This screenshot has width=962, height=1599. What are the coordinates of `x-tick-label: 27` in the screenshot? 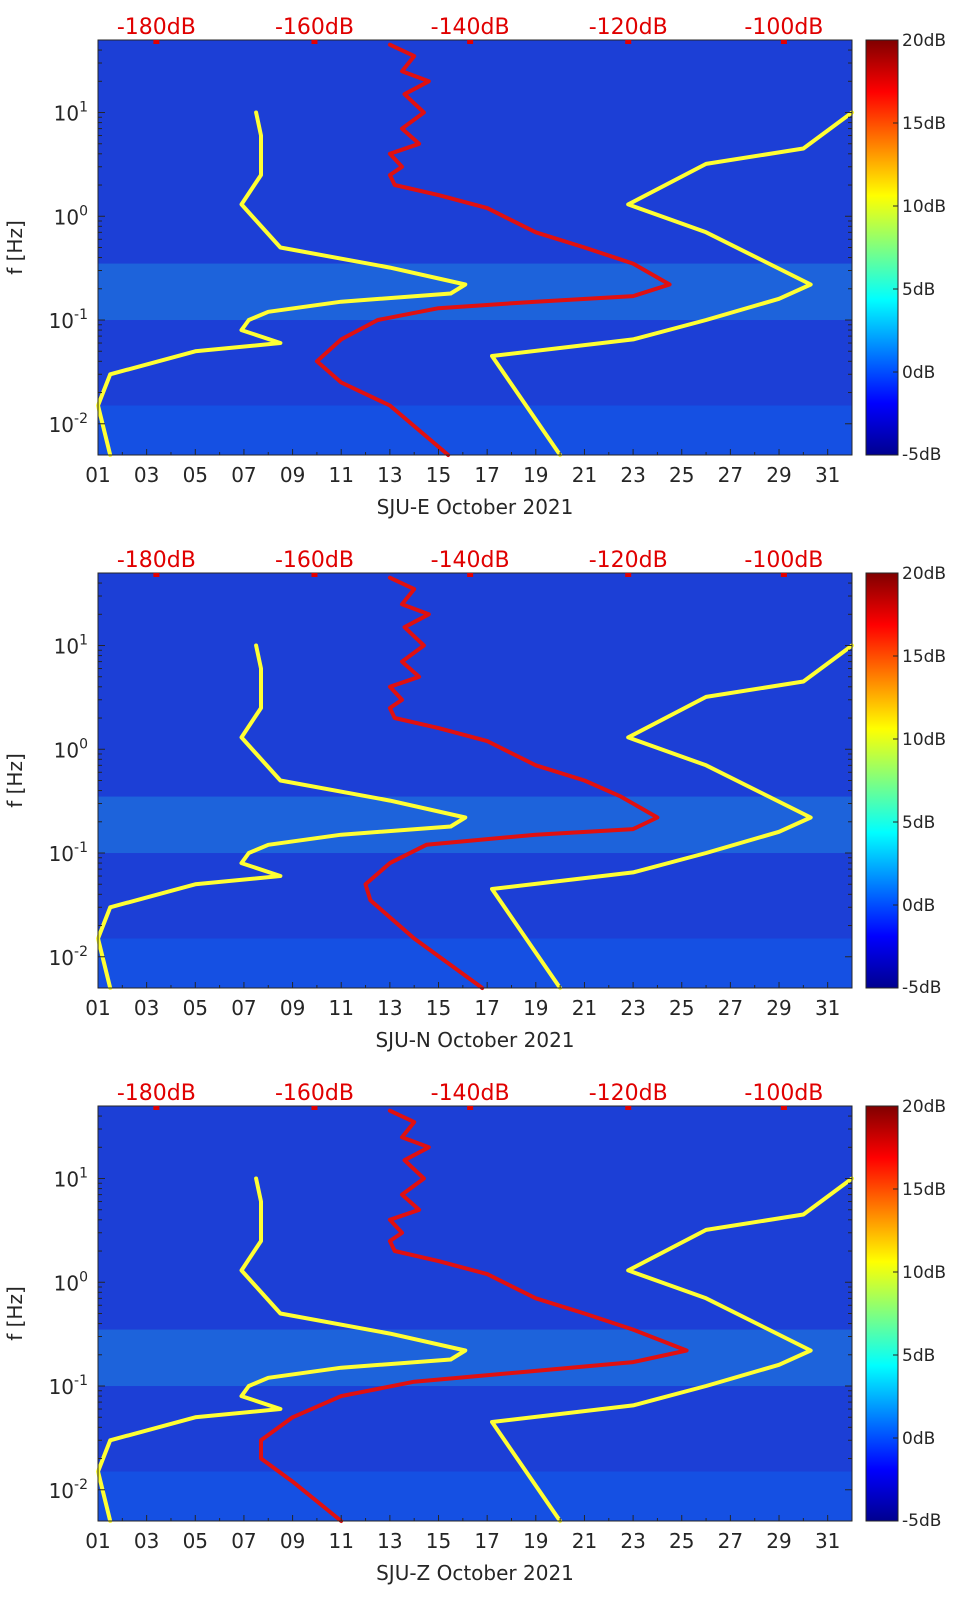 It's located at (730, 1541).